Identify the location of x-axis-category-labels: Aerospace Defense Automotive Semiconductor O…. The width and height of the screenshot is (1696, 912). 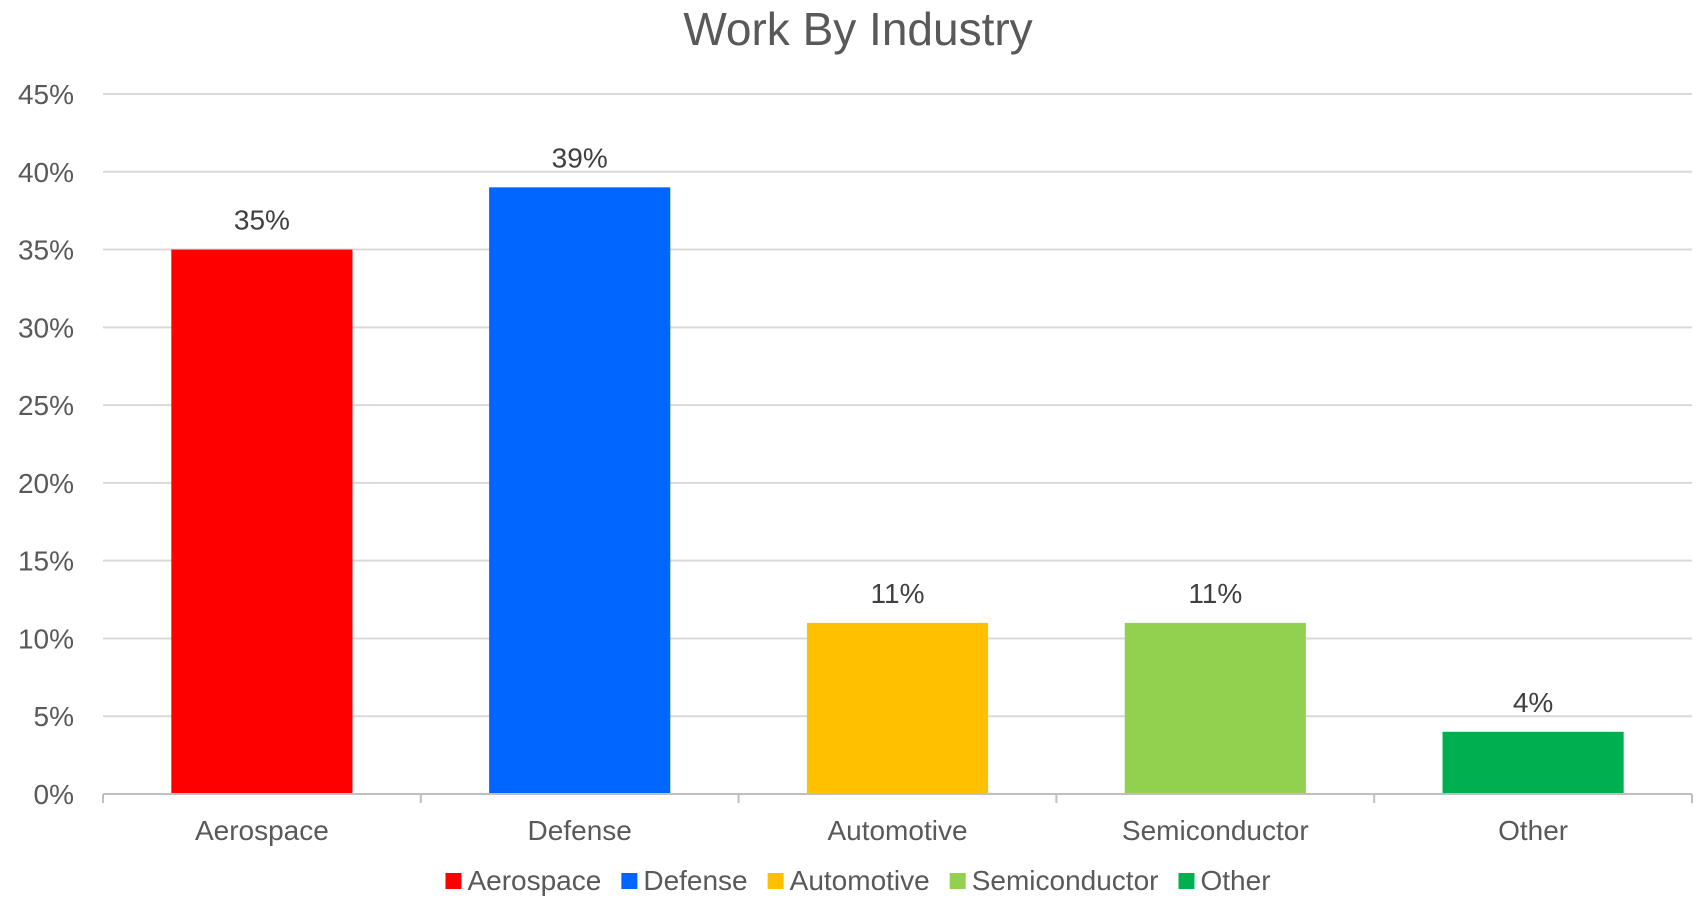
(881, 830).